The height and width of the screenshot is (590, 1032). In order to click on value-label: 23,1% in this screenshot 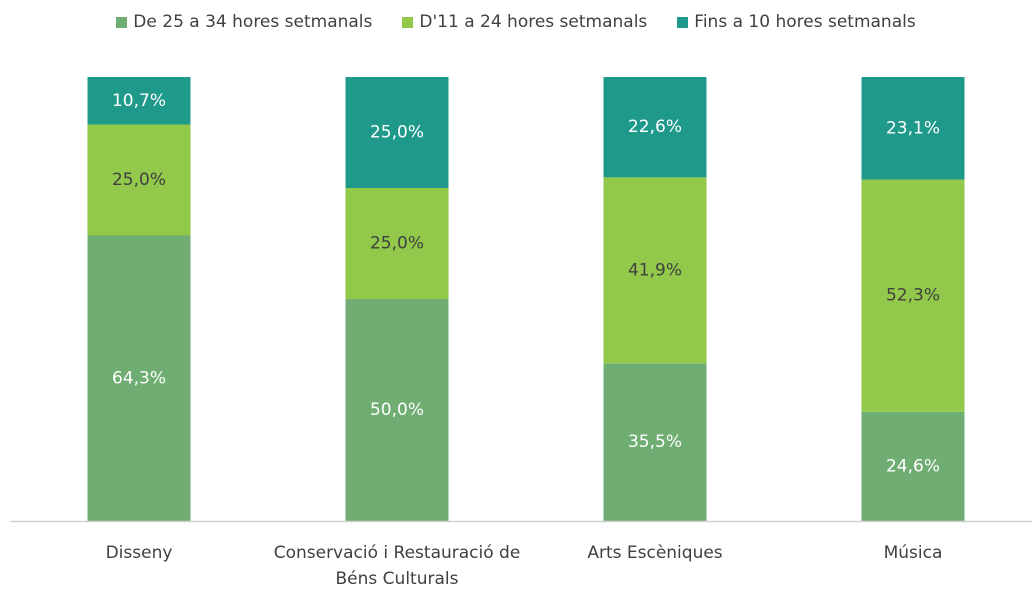, I will do `click(913, 128)`.